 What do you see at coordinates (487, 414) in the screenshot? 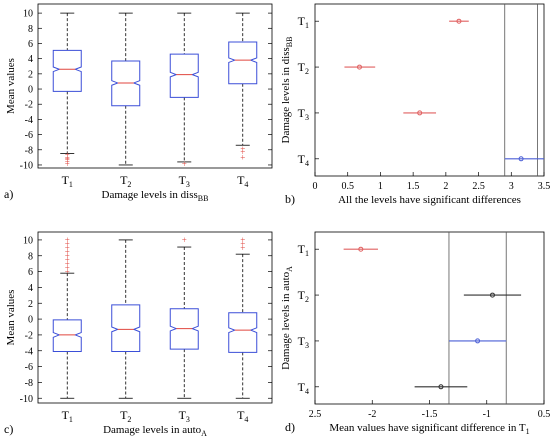
I see `x-tick-label: -1` at bounding box center [487, 414].